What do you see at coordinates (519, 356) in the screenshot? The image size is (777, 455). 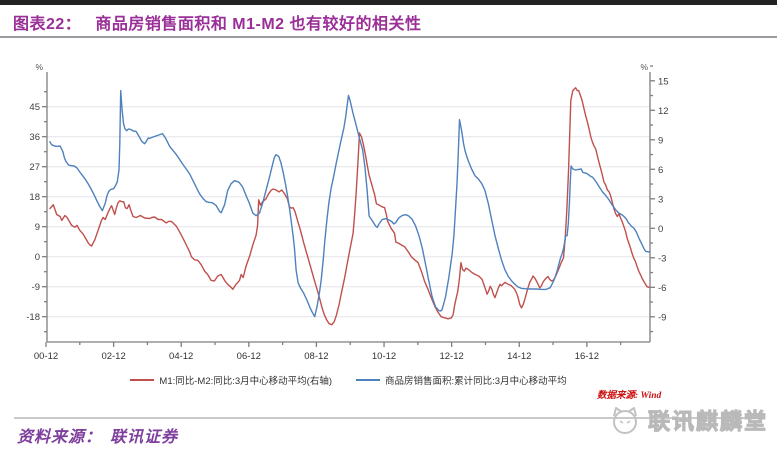 I see `svg-text: 14-12` at bounding box center [519, 356].